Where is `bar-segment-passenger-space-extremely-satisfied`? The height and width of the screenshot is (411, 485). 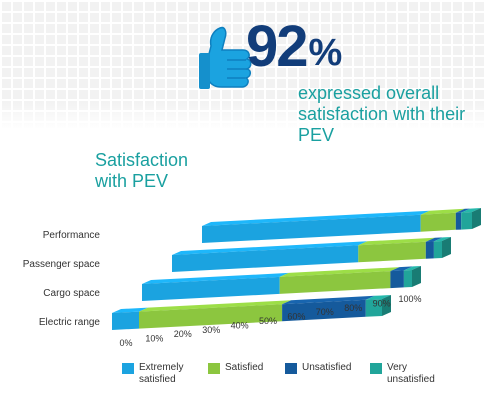
bar-segment-passenger-space-extremely-satisfied is located at coordinates (265, 258).